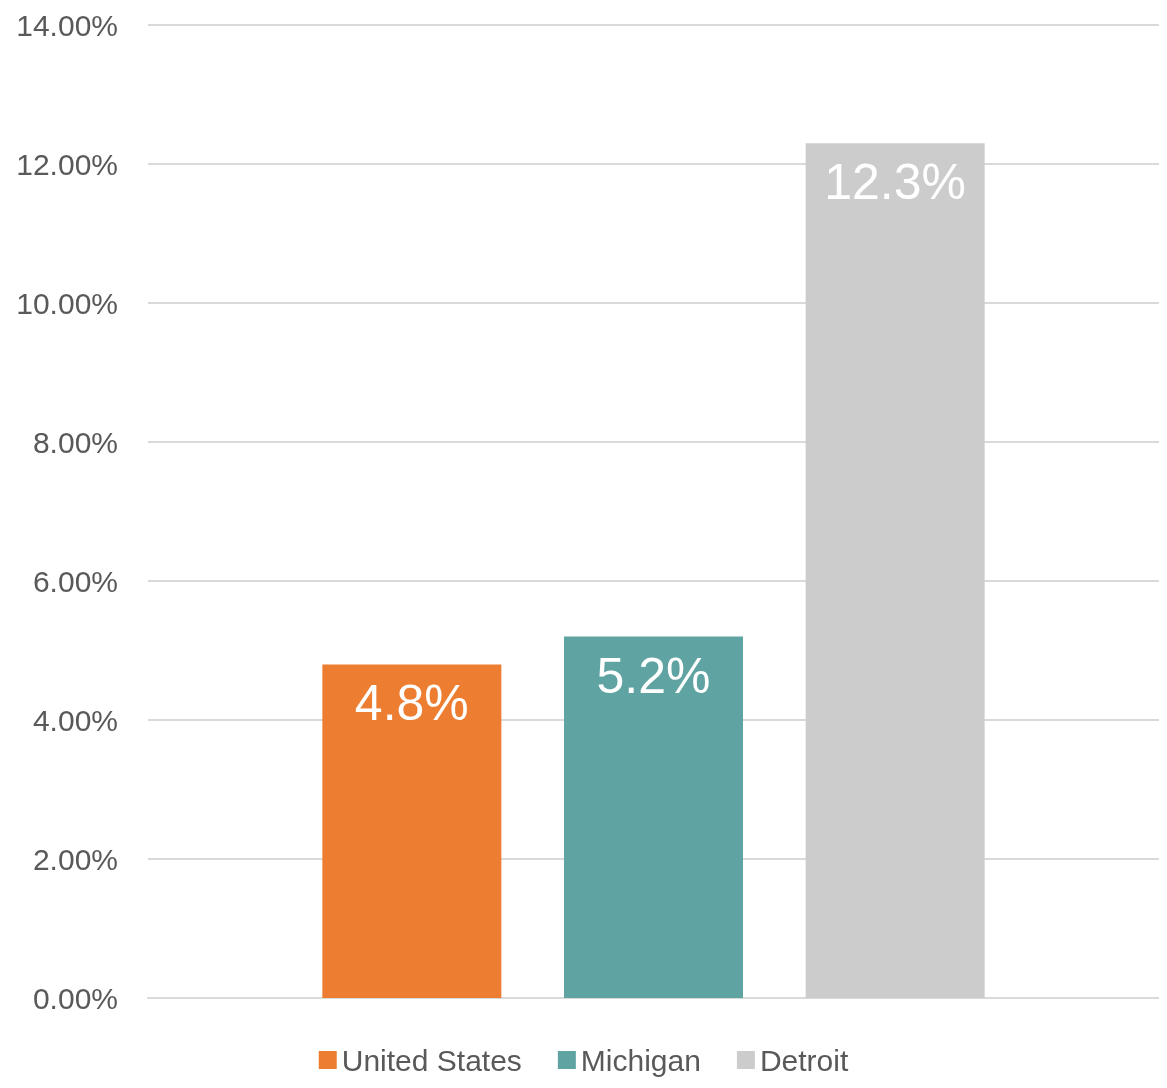  What do you see at coordinates (67, 164) in the screenshot?
I see `y-tick-label: 12.00%` at bounding box center [67, 164].